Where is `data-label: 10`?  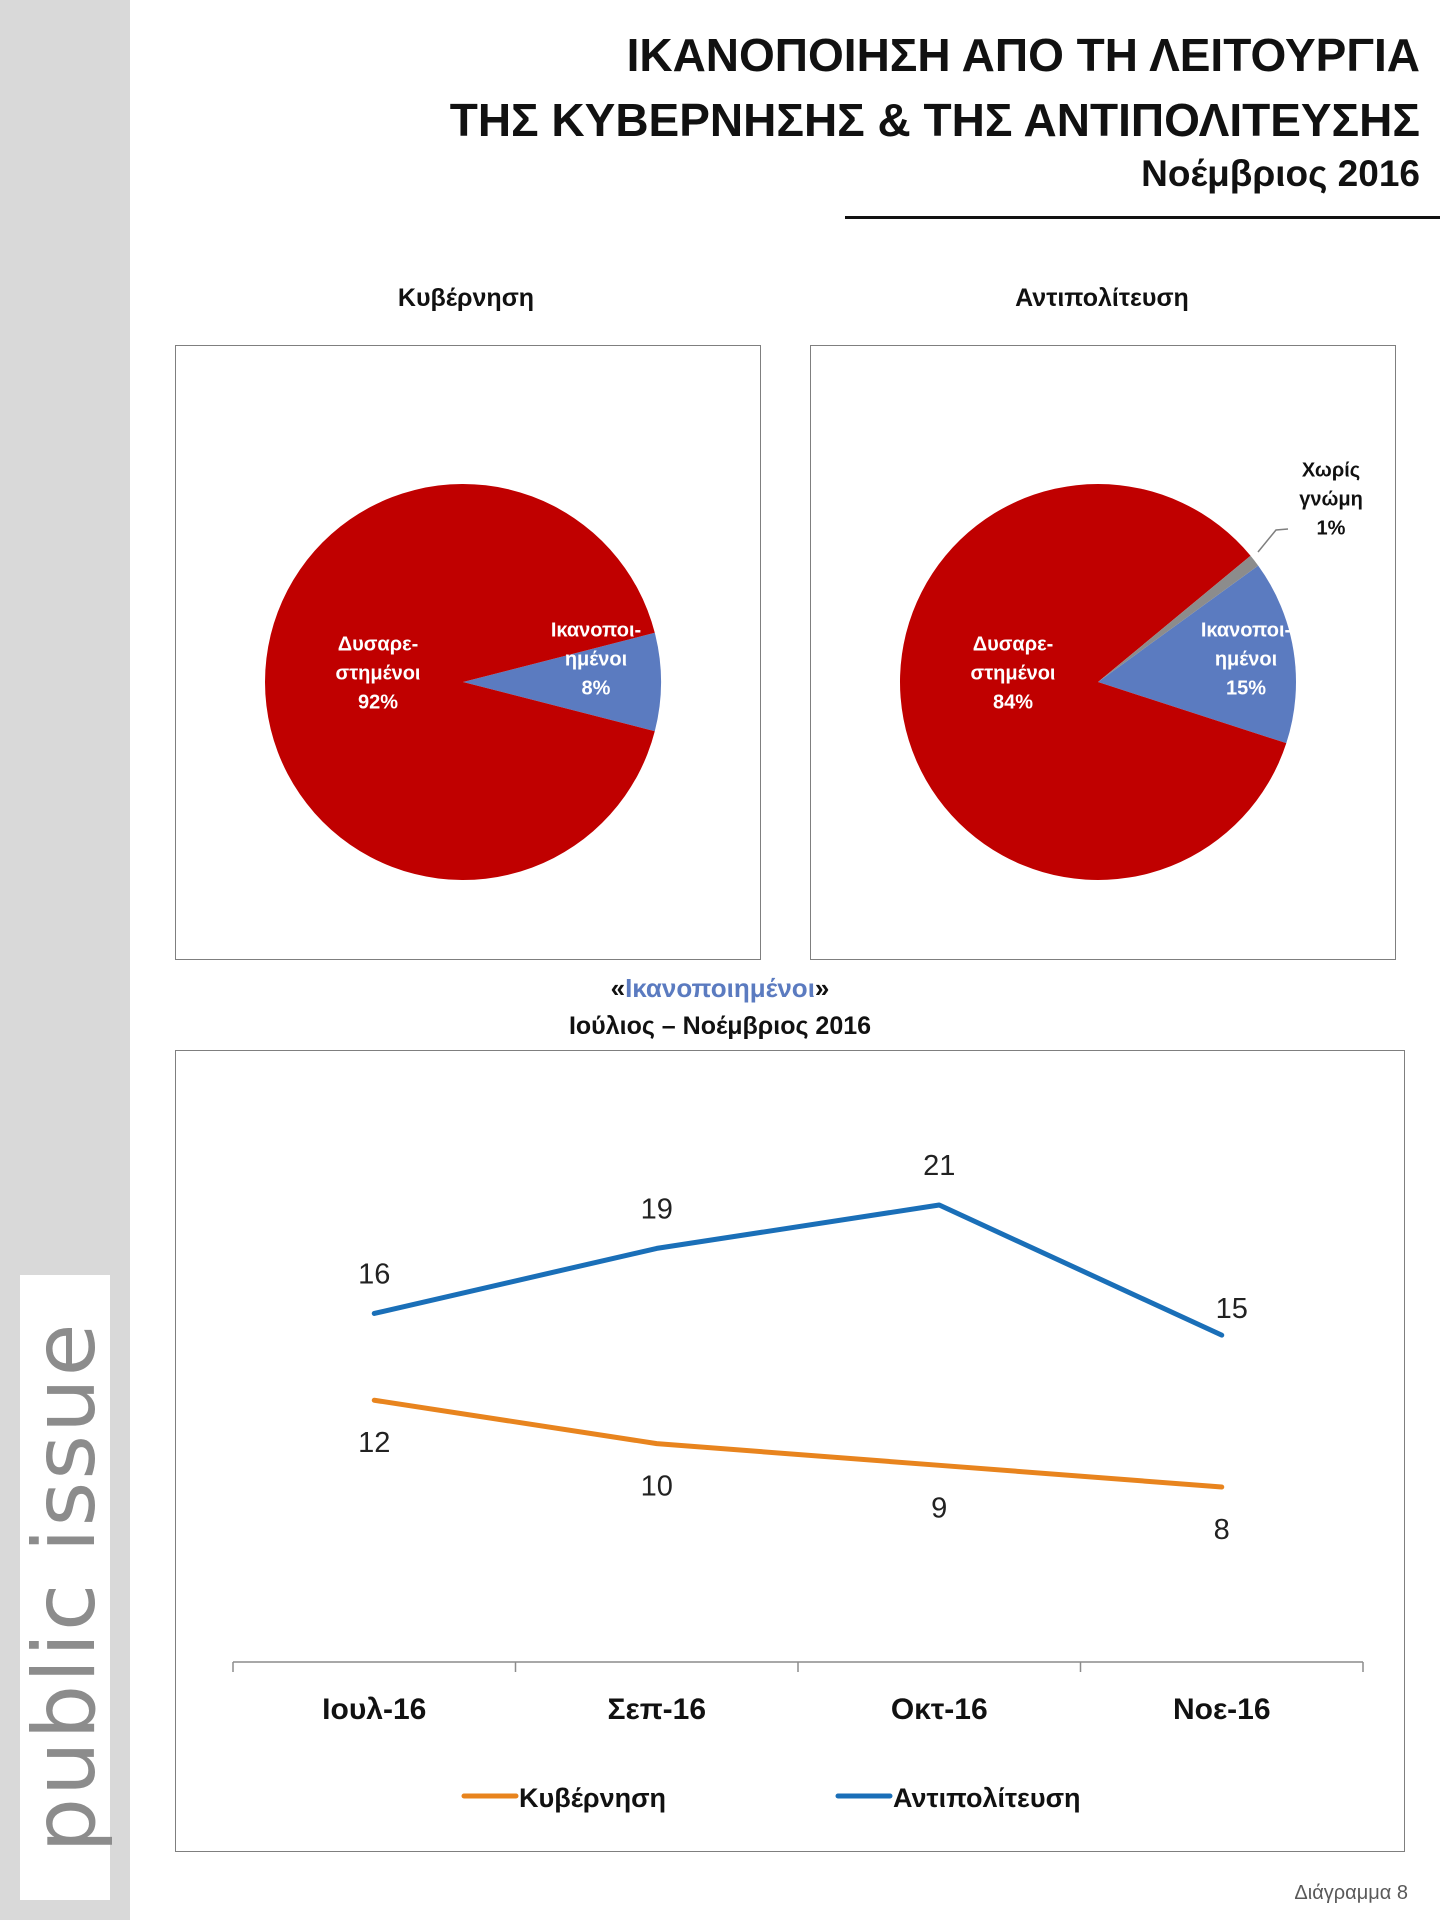
data-label: 10 is located at coordinates (657, 1487).